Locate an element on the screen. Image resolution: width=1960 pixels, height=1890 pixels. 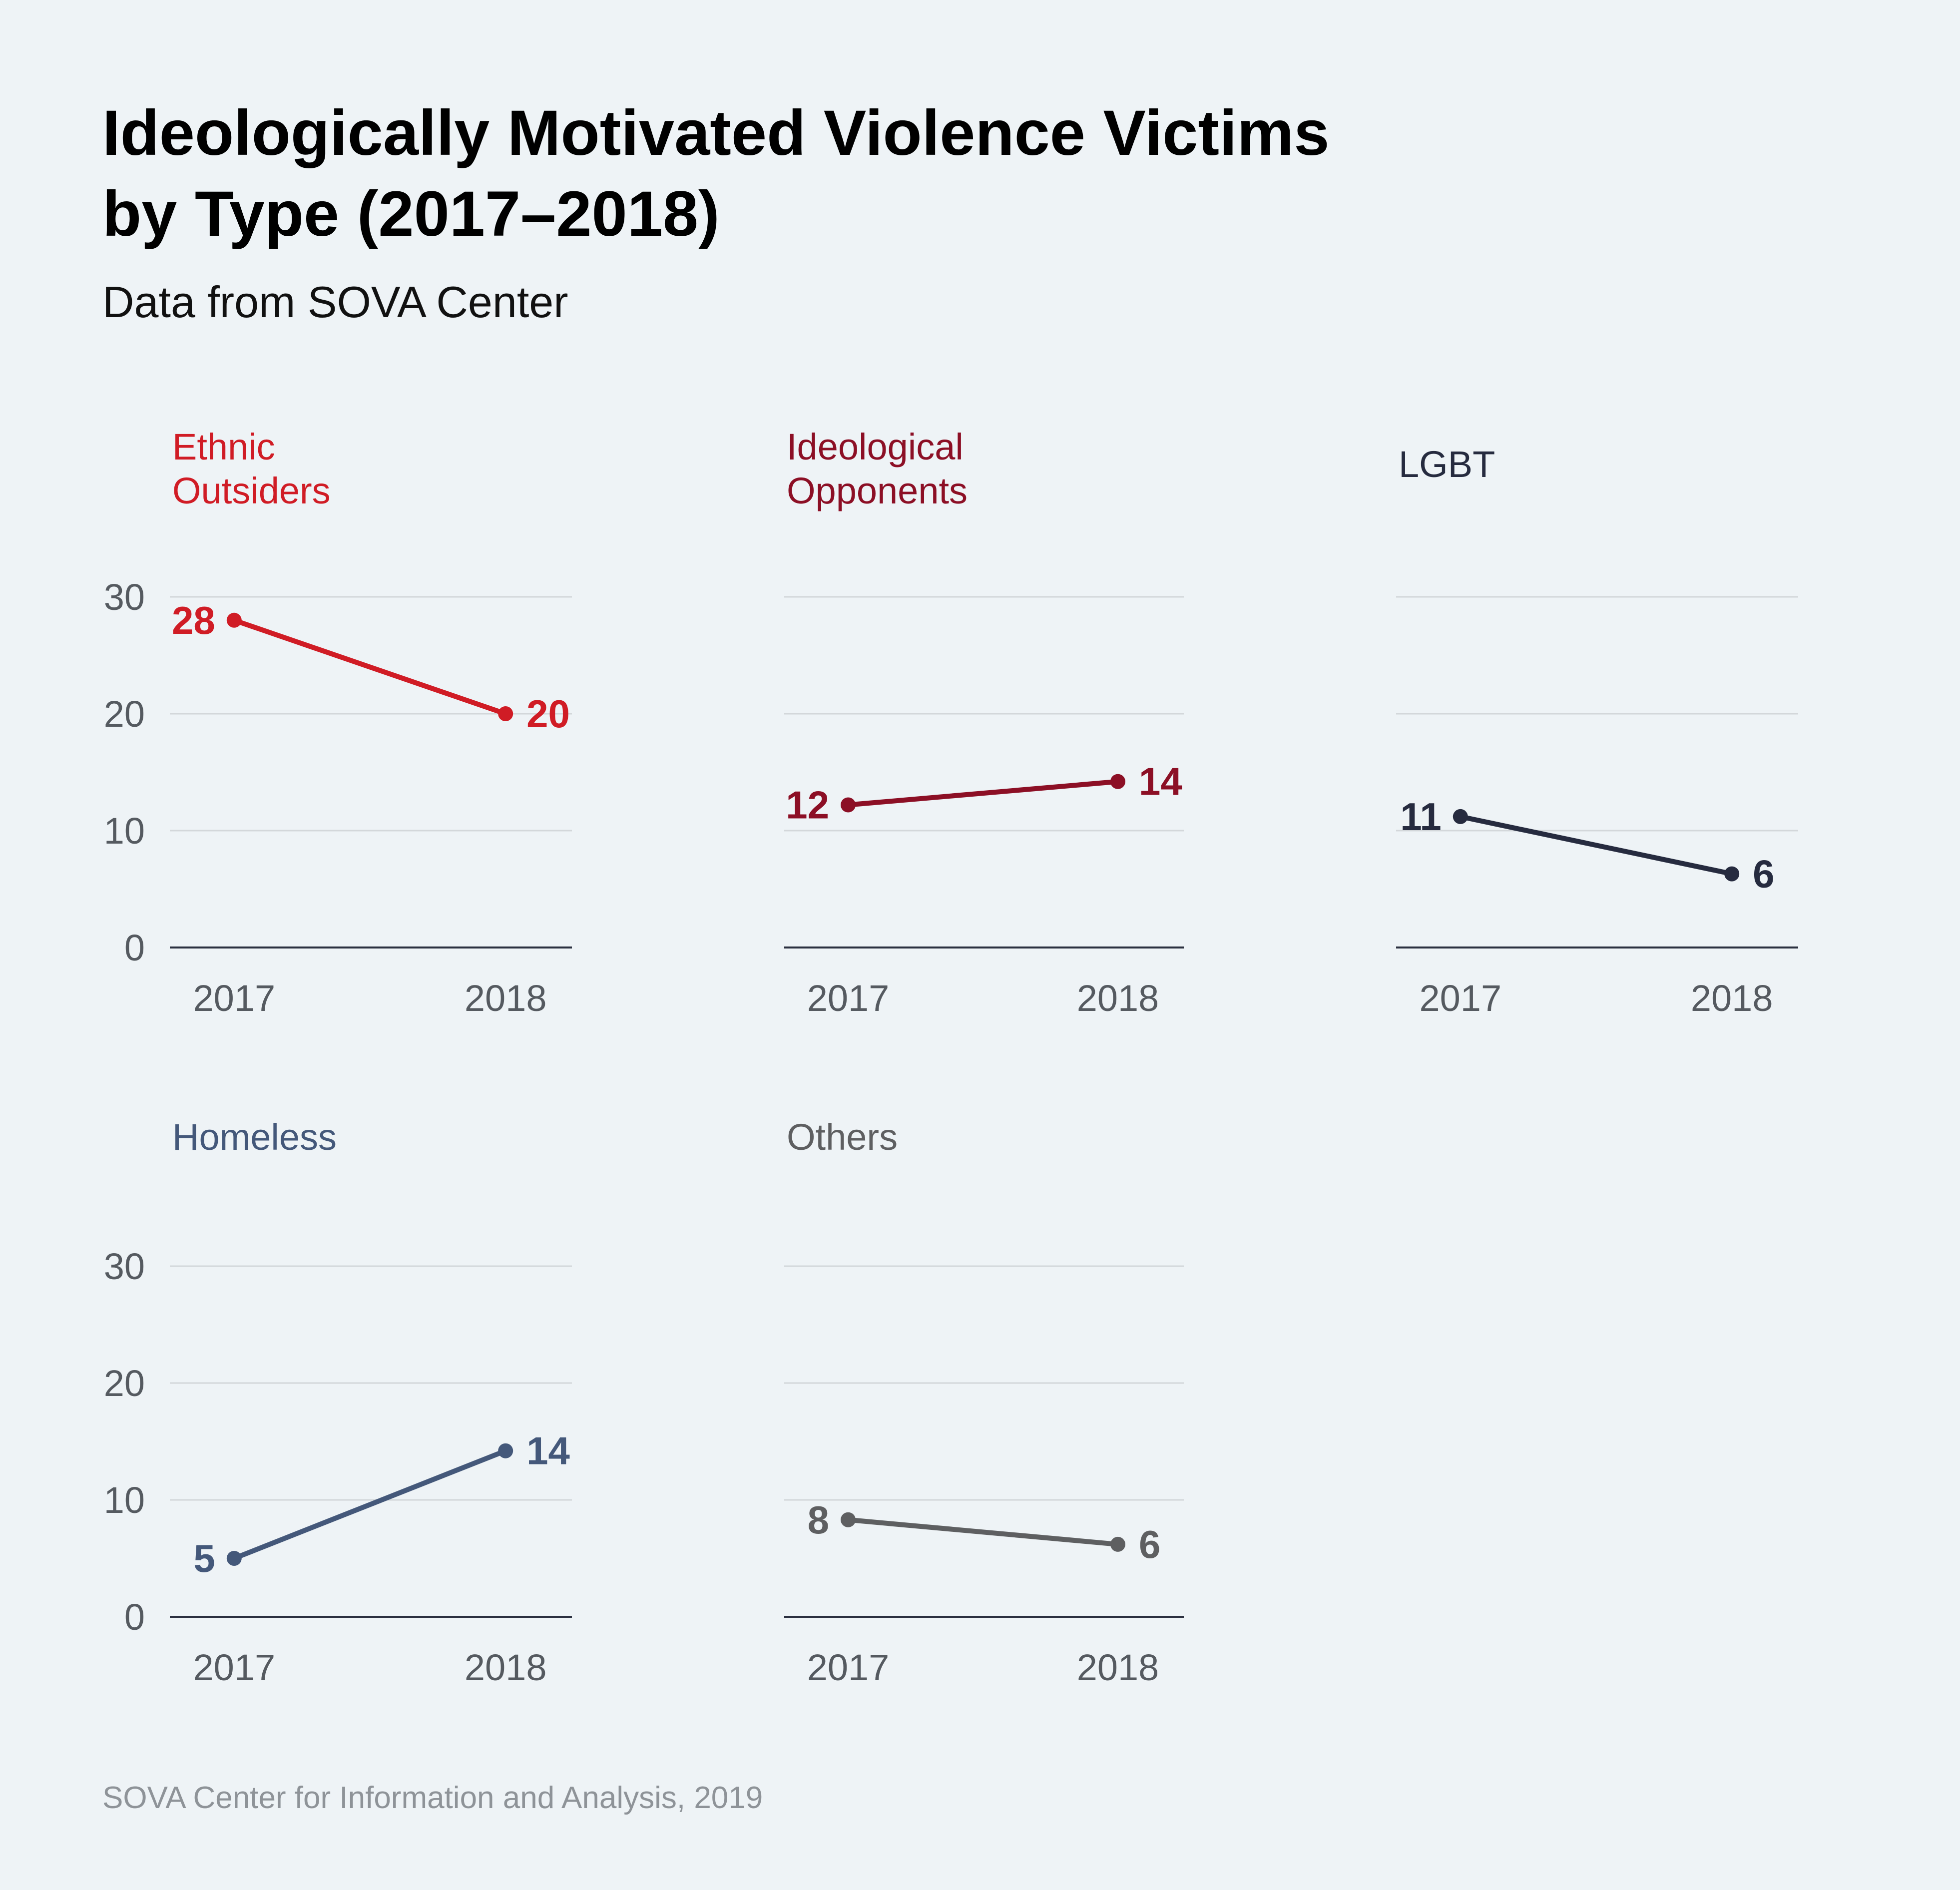
panel-title: LGBT is located at coordinates (1447, 464).